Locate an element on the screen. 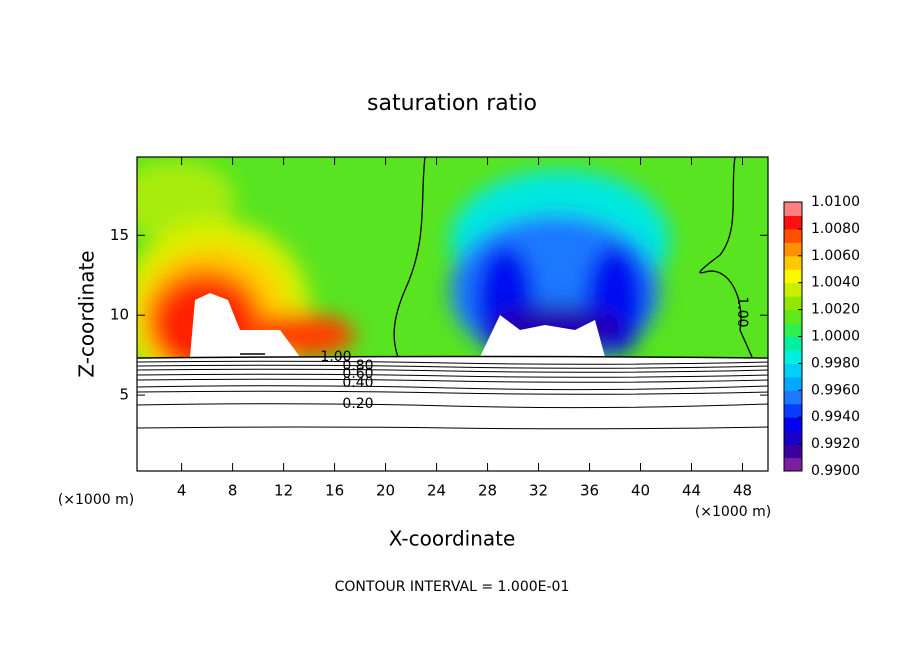  y-tick-label: 5 is located at coordinates (124, 395).